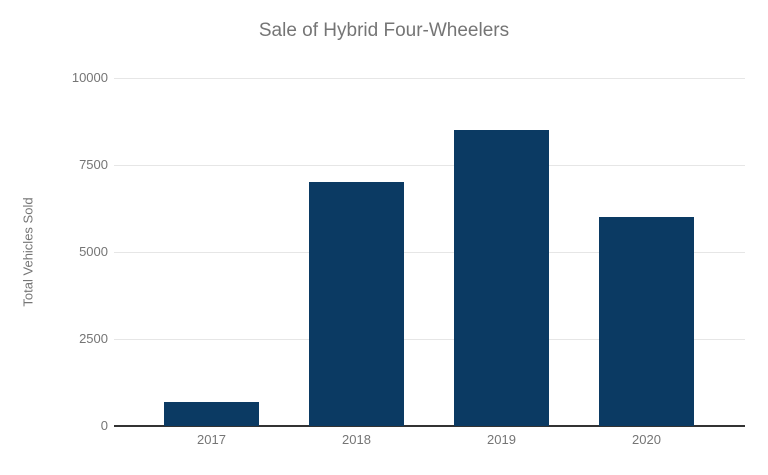  I want to click on y-tick-label-10000: 10000, so click(89, 77).